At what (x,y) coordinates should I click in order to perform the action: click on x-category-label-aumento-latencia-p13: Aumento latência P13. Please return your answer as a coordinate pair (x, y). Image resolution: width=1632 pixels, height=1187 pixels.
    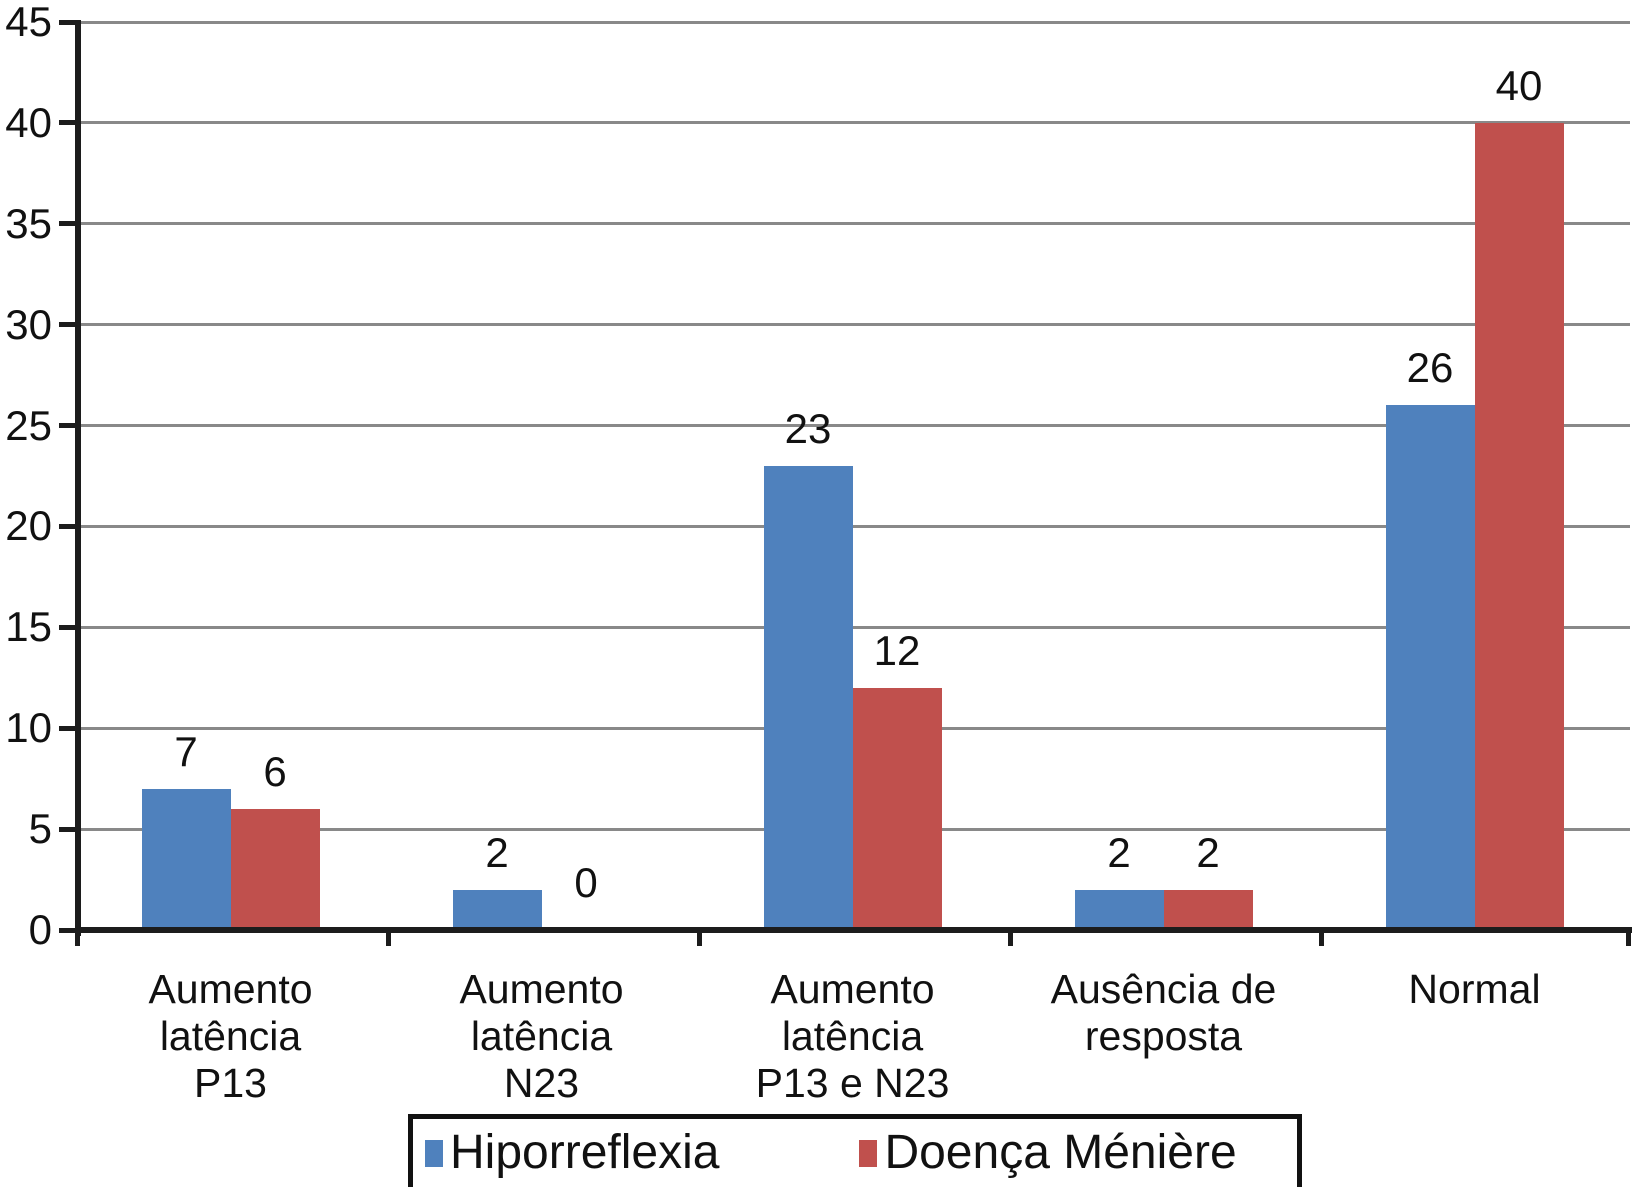
    Looking at the image, I should click on (230, 1036).